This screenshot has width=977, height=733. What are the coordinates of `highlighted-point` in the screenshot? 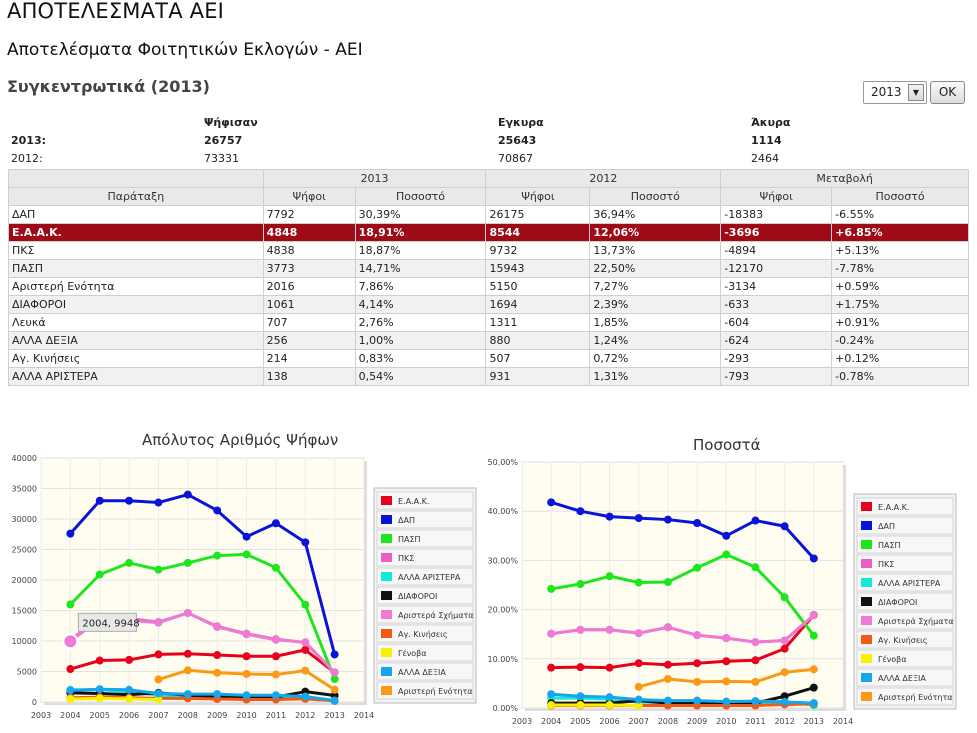 It's located at (70, 641).